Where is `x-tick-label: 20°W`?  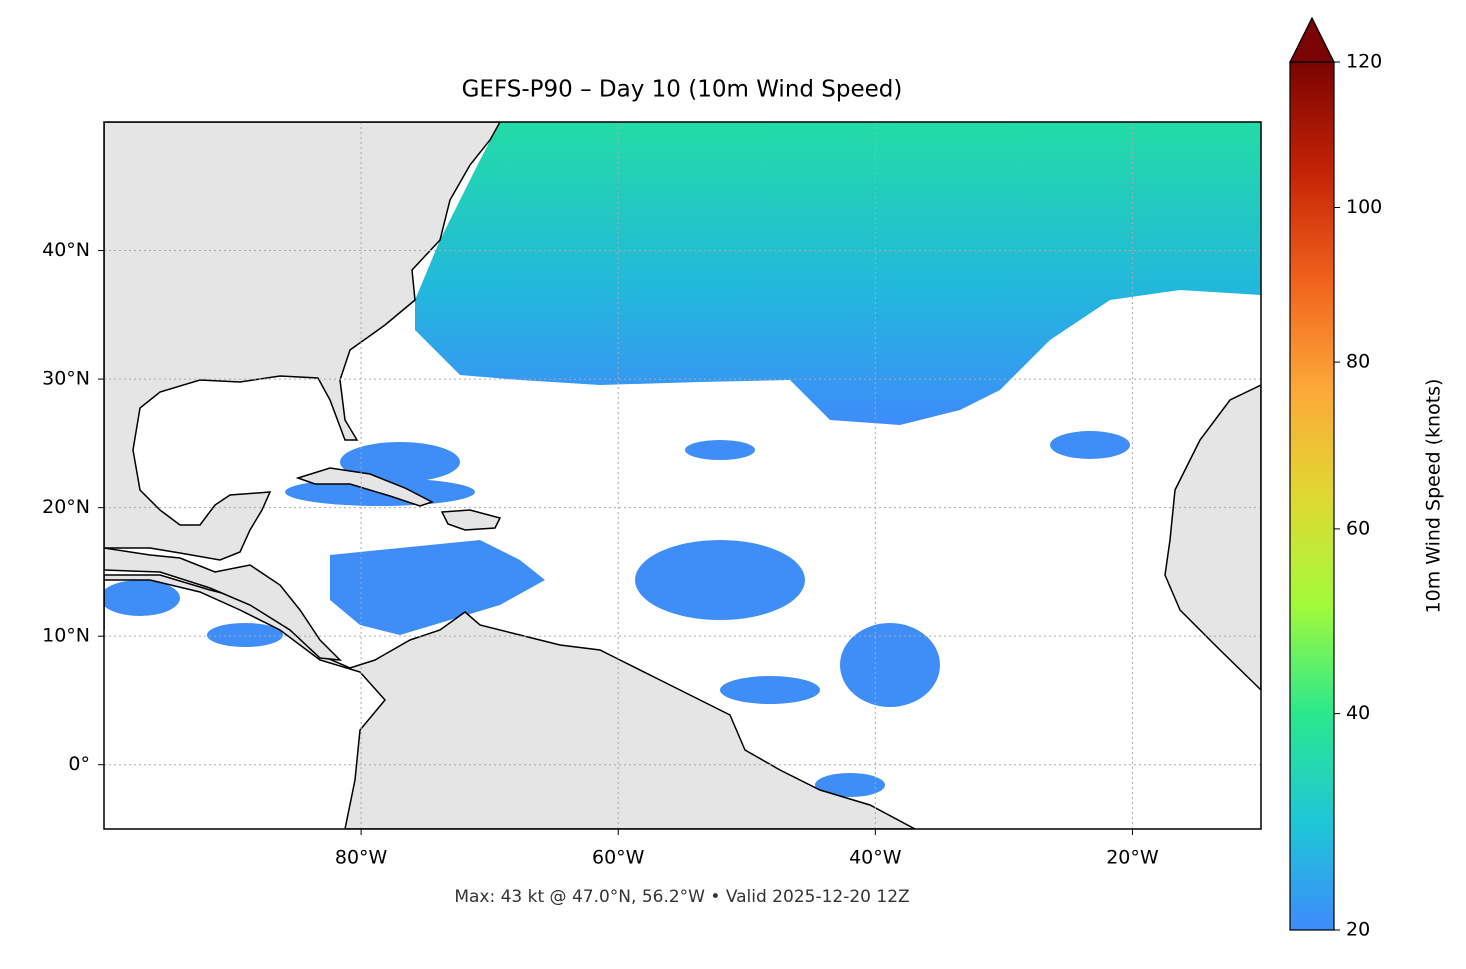
x-tick-label: 20°W is located at coordinates (1132, 858).